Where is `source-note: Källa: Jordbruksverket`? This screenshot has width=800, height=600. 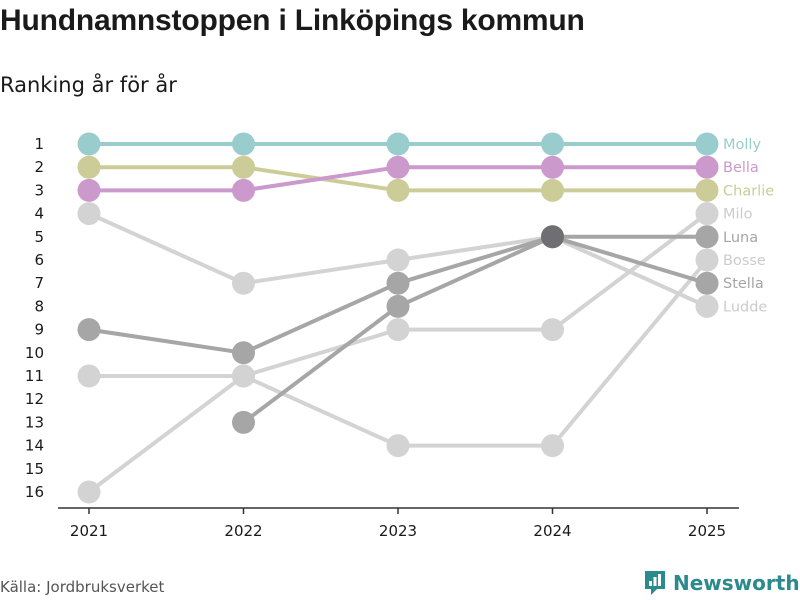
source-note: Källa: Jordbruksverket is located at coordinates (82, 587).